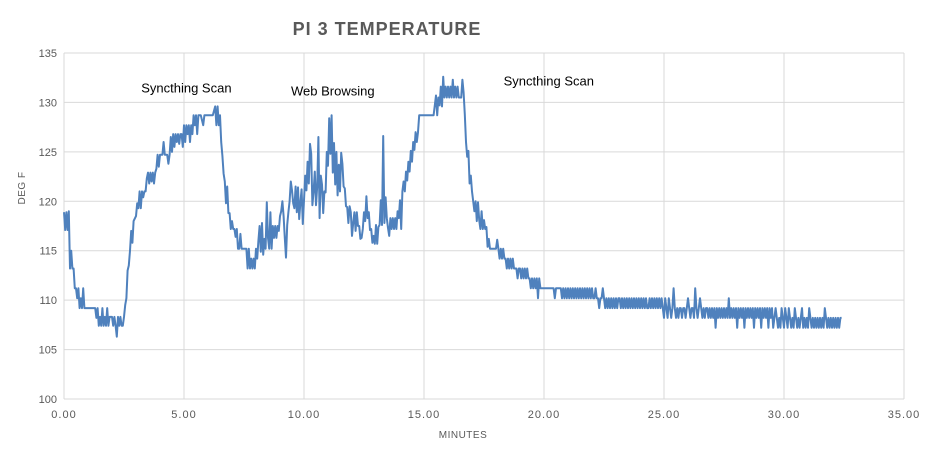  I want to click on annotation-label: Web Browsing, so click(333, 91).